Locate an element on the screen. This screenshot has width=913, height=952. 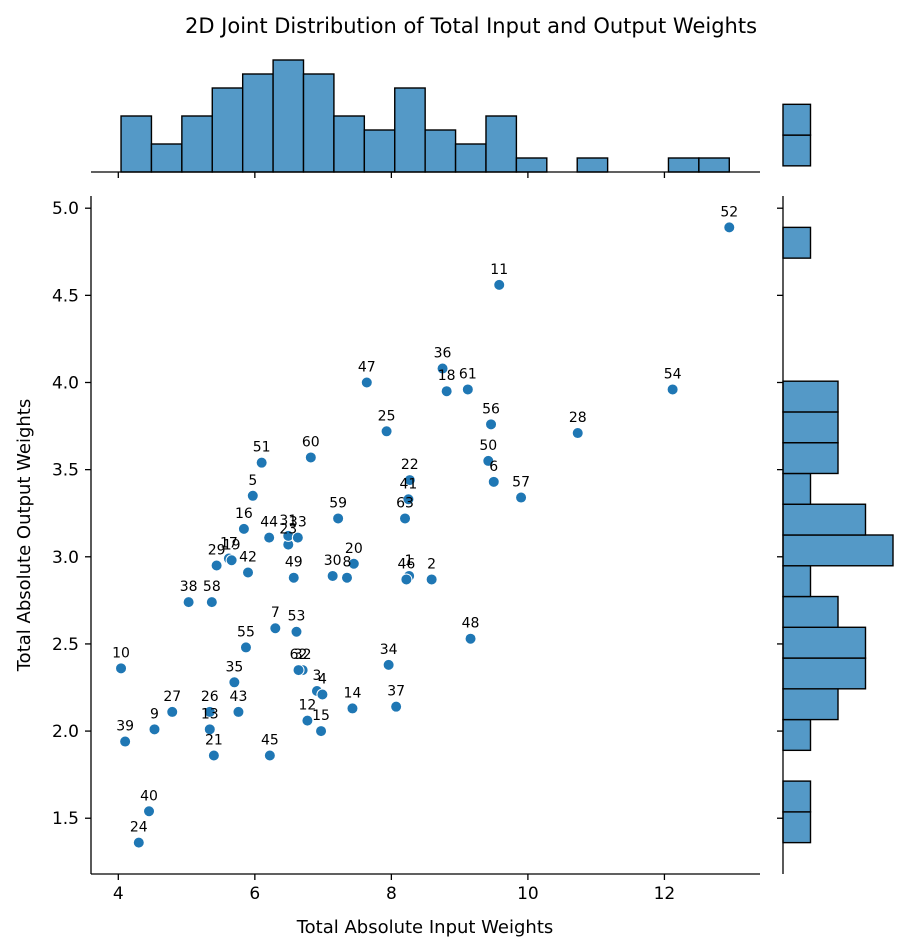
point-label: 1 is located at coordinates (409, 561).